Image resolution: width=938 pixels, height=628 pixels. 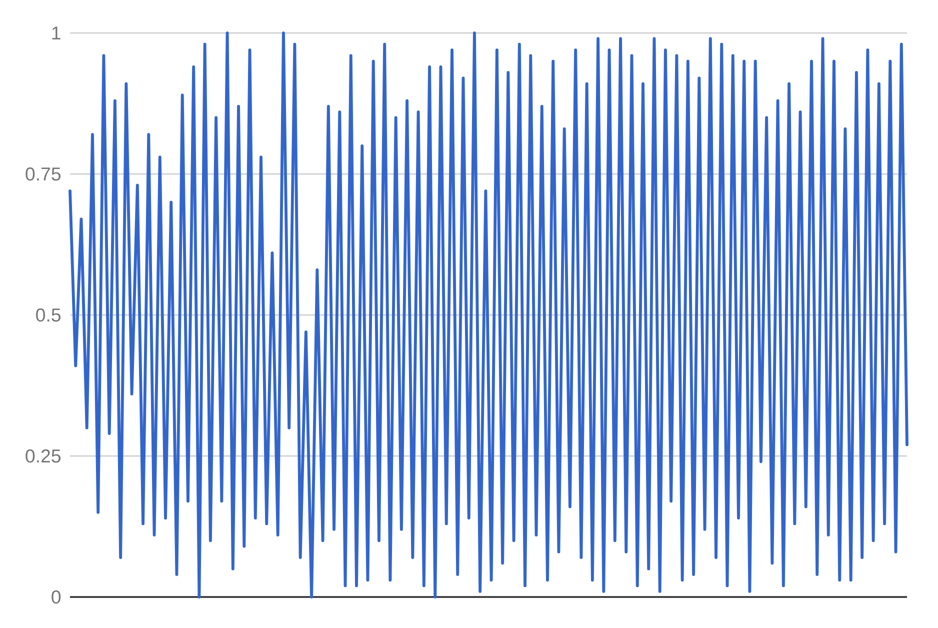 I want to click on y-tick-label: 0, so click(x=56, y=597).